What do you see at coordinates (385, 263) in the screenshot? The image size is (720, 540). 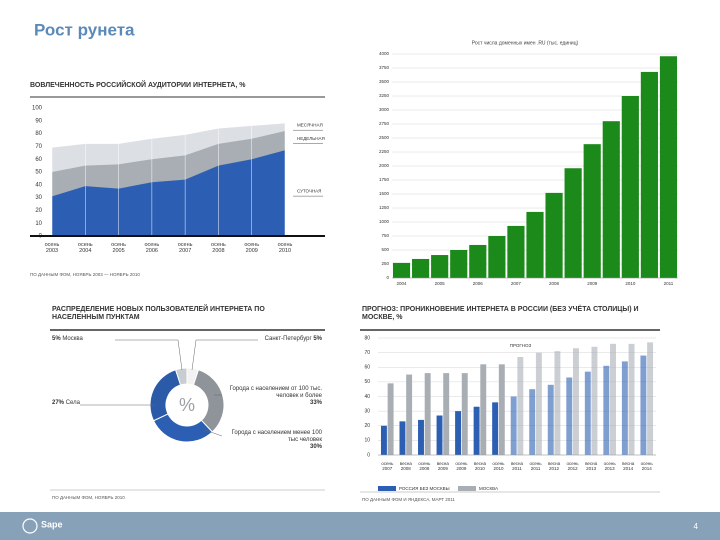 I see `y-tick-label: 250` at bounding box center [385, 263].